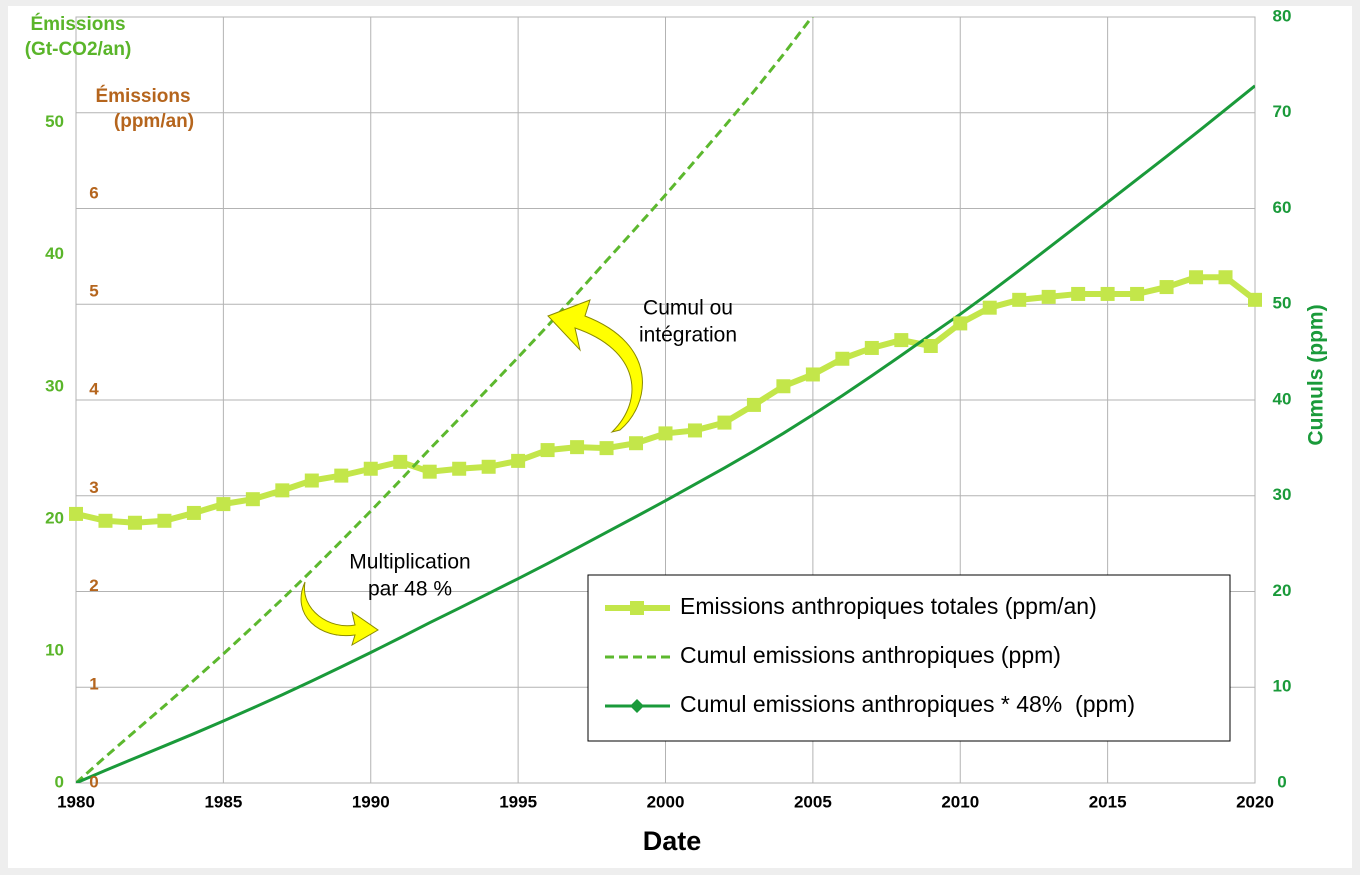  What do you see at coordinates (1282, 494) in the screenshot?
I see `y2-tick-label: 30` at bounding box center [1282, 494].